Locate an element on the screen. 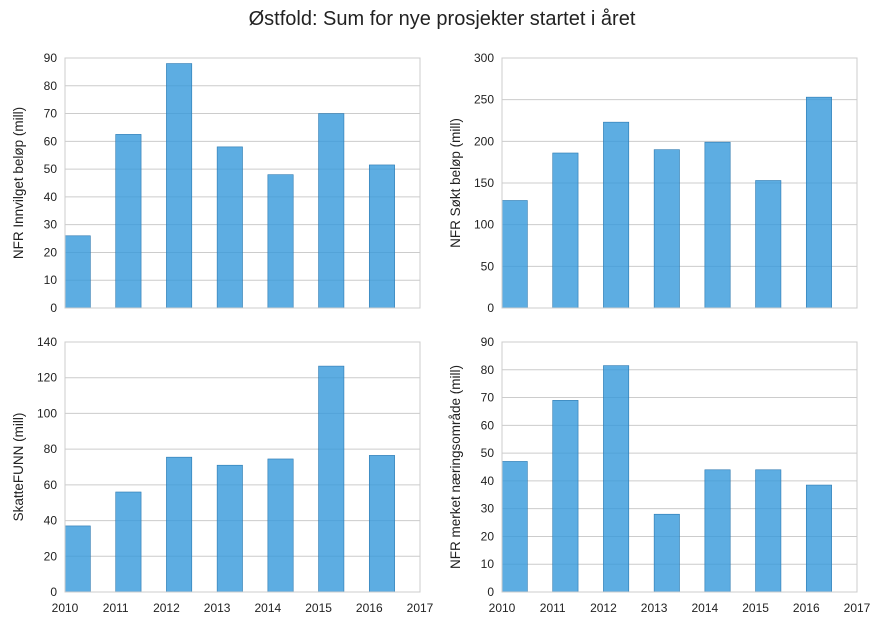  y-axis-label: NFR Søkt beløp (mill) is located at coordinates (455, 183).